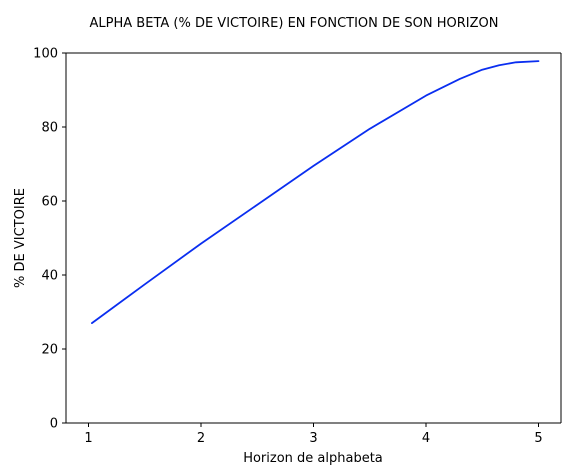  What do you see at coordinates (49, 202) in the screenshot?
I see `y-tick-label: 60` at bounding box center [49, 202].